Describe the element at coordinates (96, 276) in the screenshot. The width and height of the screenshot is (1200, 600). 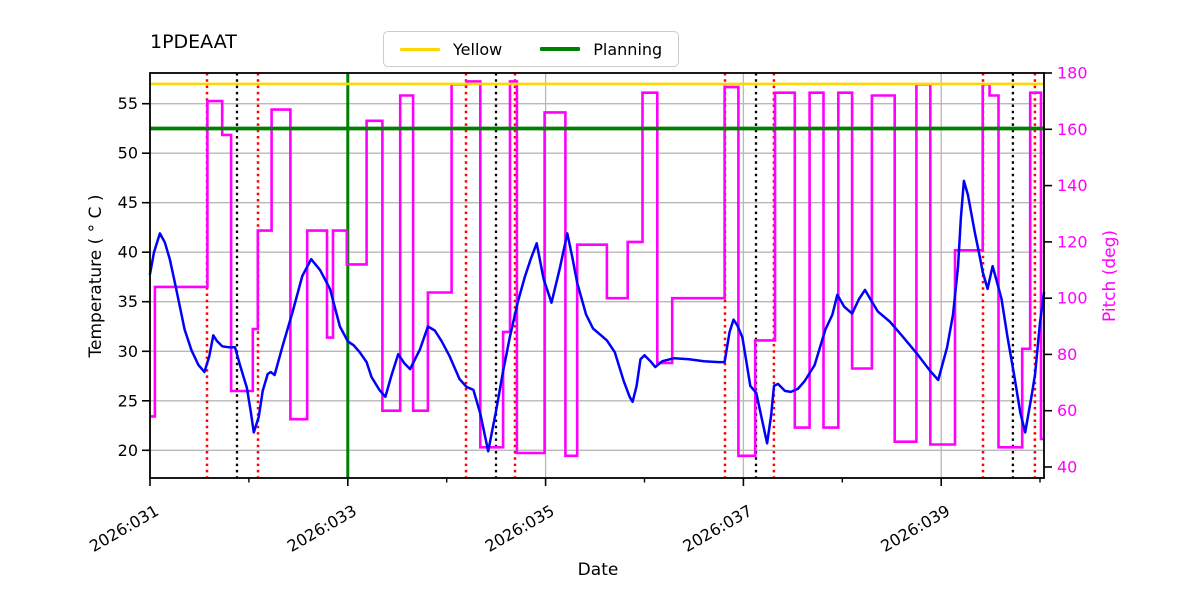
I see `y-axis-label-left: Temperature ( ° C )` at that location.